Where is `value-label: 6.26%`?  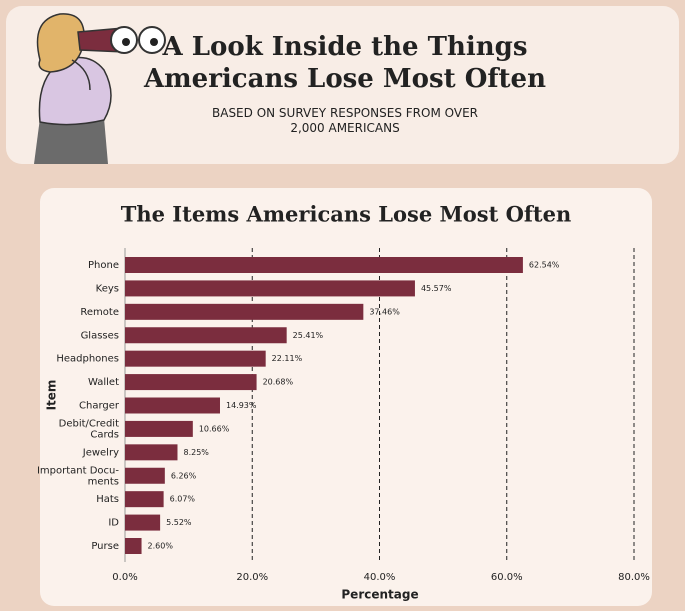
value-label: 6.26% is located at coordinates (184, 475).